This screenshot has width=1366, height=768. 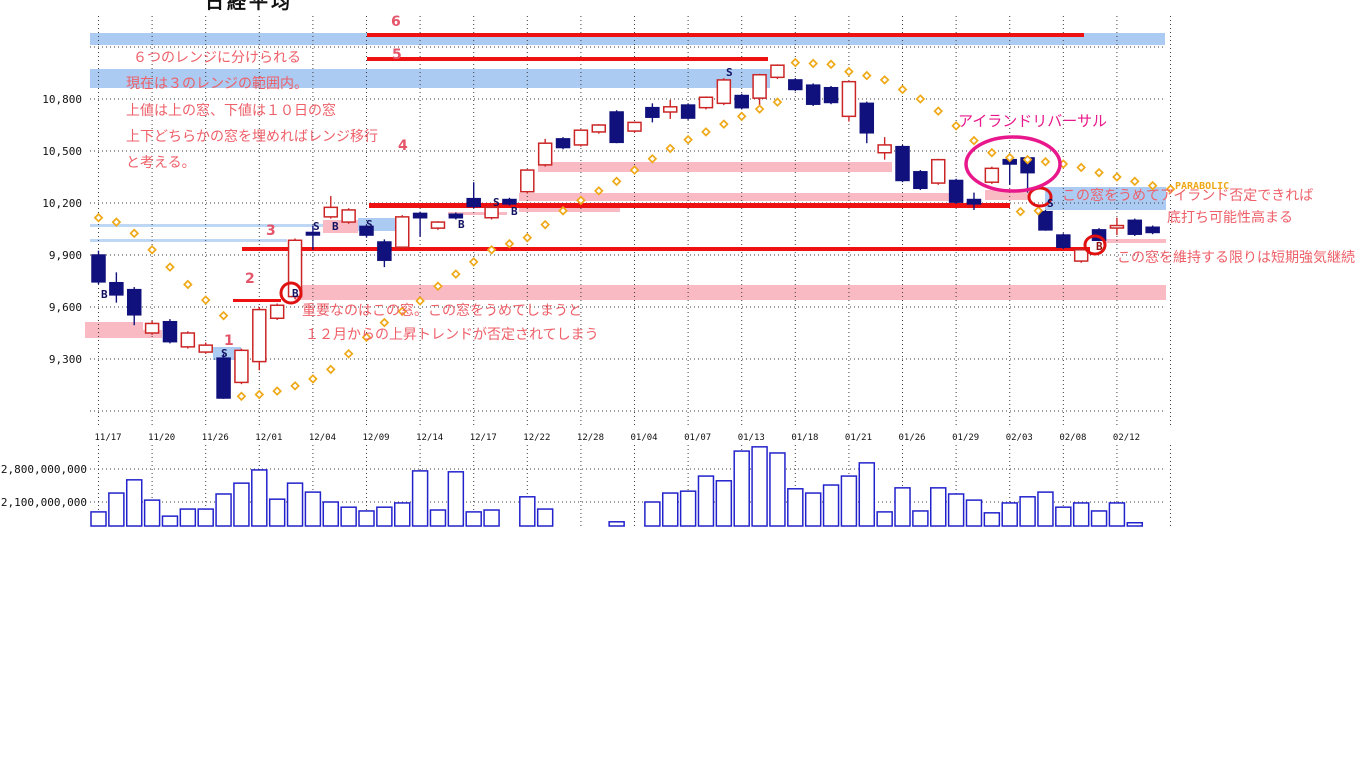 I want to click on note-ranges-line3: 上値は上の窓、下値は１０日の窓, so click(x=231, y=111).